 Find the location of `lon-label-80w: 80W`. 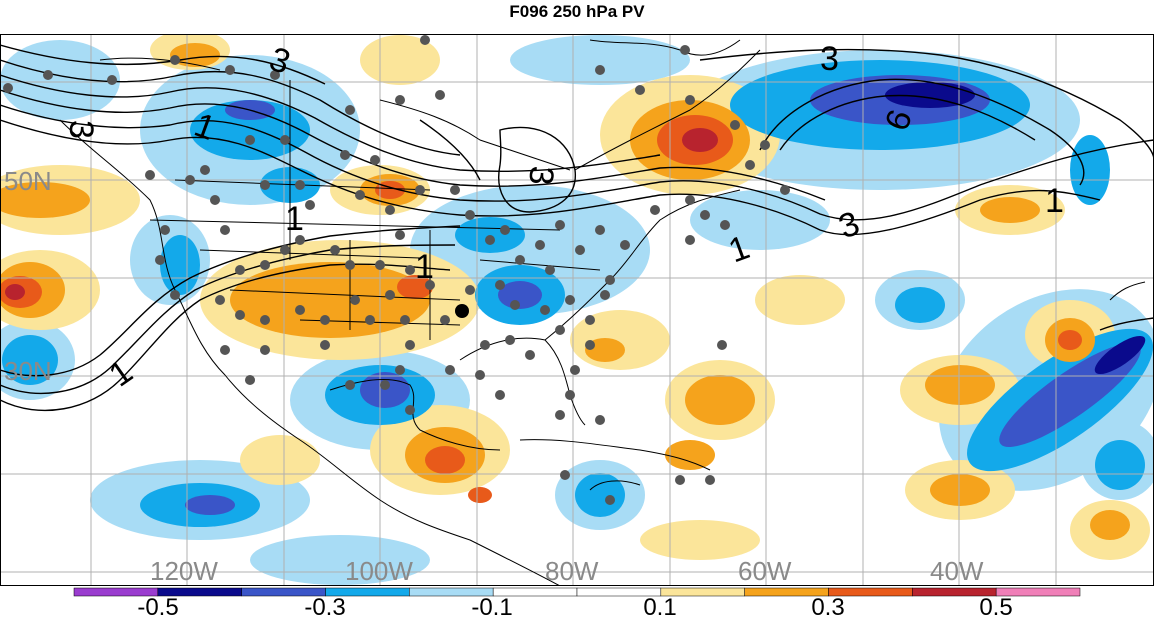

lon-label-80w: 80W is located at coordinates (572, 571).